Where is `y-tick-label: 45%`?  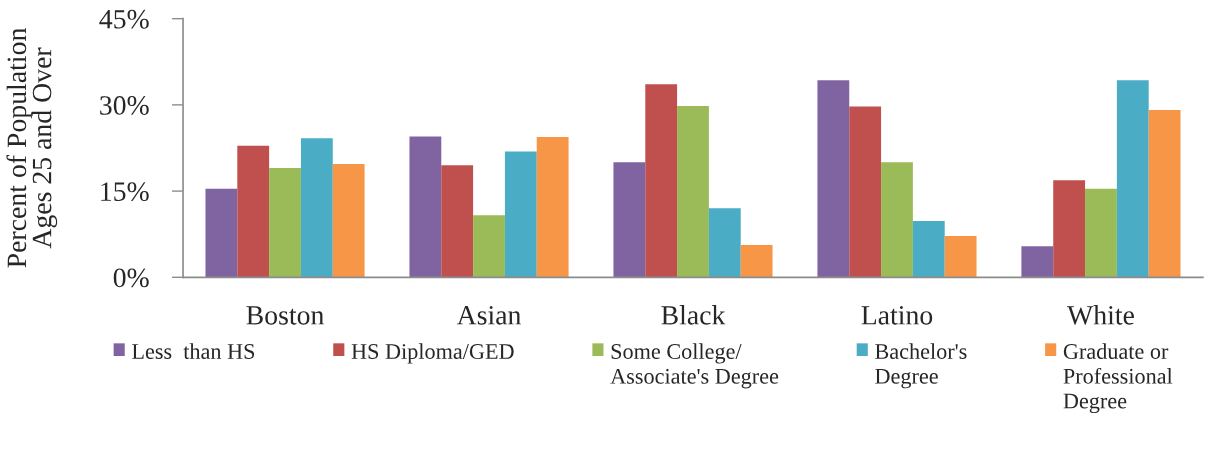 y-tick-label: 45% is located at coordinates (124, 19).